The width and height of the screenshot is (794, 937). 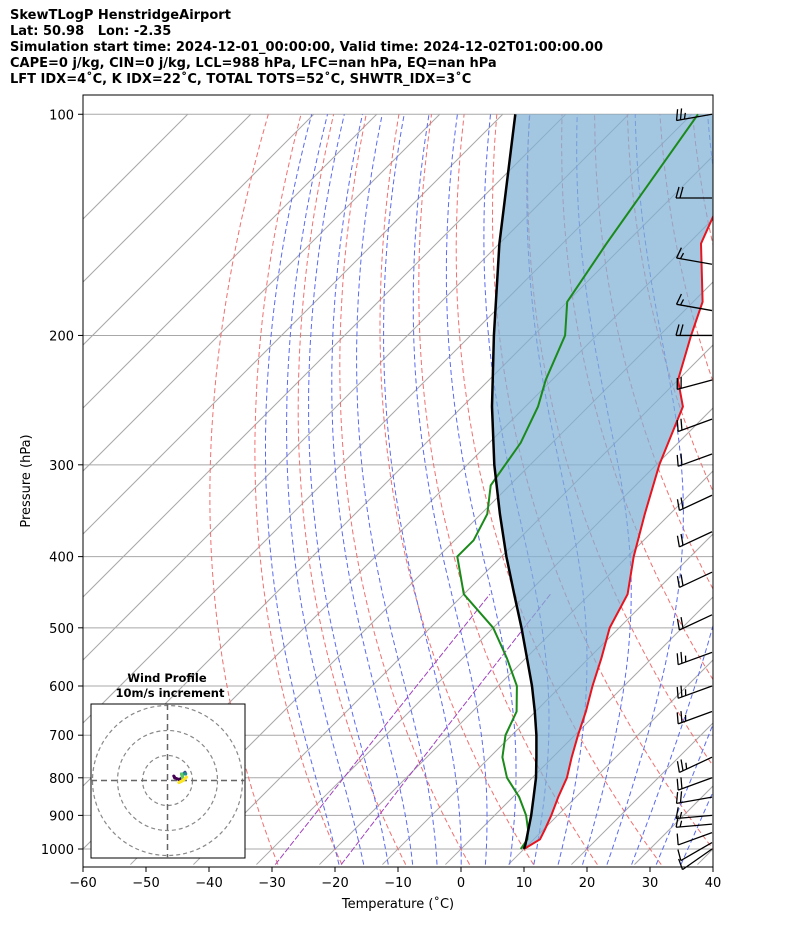 I want to click on y-tick-label: 200, so click(x=61, y=336).